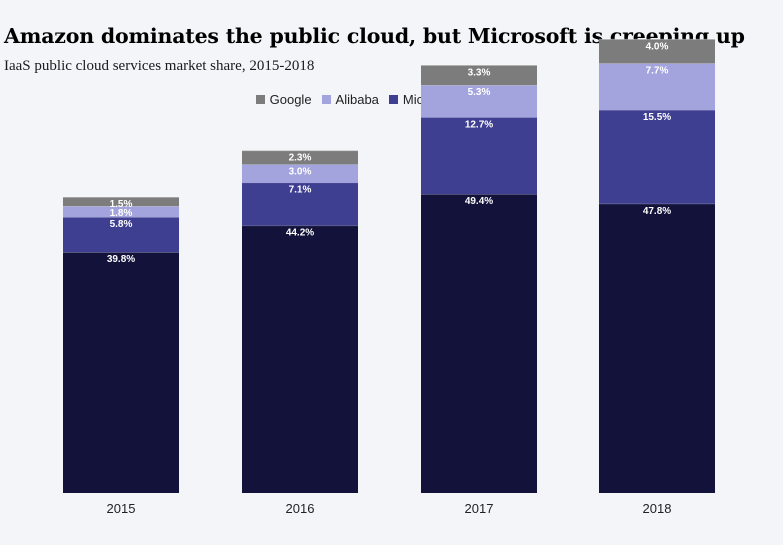 Image resolution: width=783 pixels, height=545 pixels. What do you see at coordinates (121, 508) in the screenshot?
I see `x-tick-label-2015: 2015` at bounding box center [121, 508].